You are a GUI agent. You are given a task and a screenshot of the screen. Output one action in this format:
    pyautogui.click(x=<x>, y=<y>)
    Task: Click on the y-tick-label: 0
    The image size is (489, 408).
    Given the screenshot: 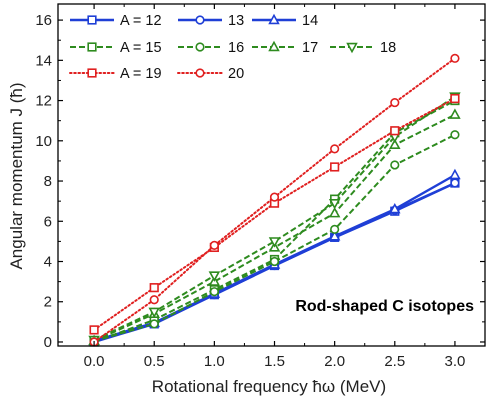 What is the action you would take?
    pyautogui.click(x=48, y=342)
    